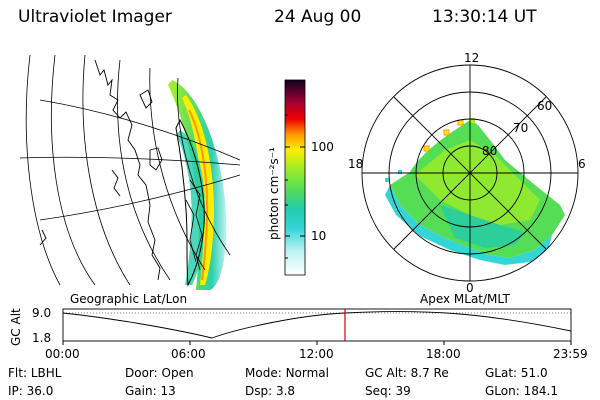 This screenshot has width=600, height=400. What do you see at coordinates (403, 391) in the screenshot?
I see `status-seq-value: 39` at bounding box center [403, 391].